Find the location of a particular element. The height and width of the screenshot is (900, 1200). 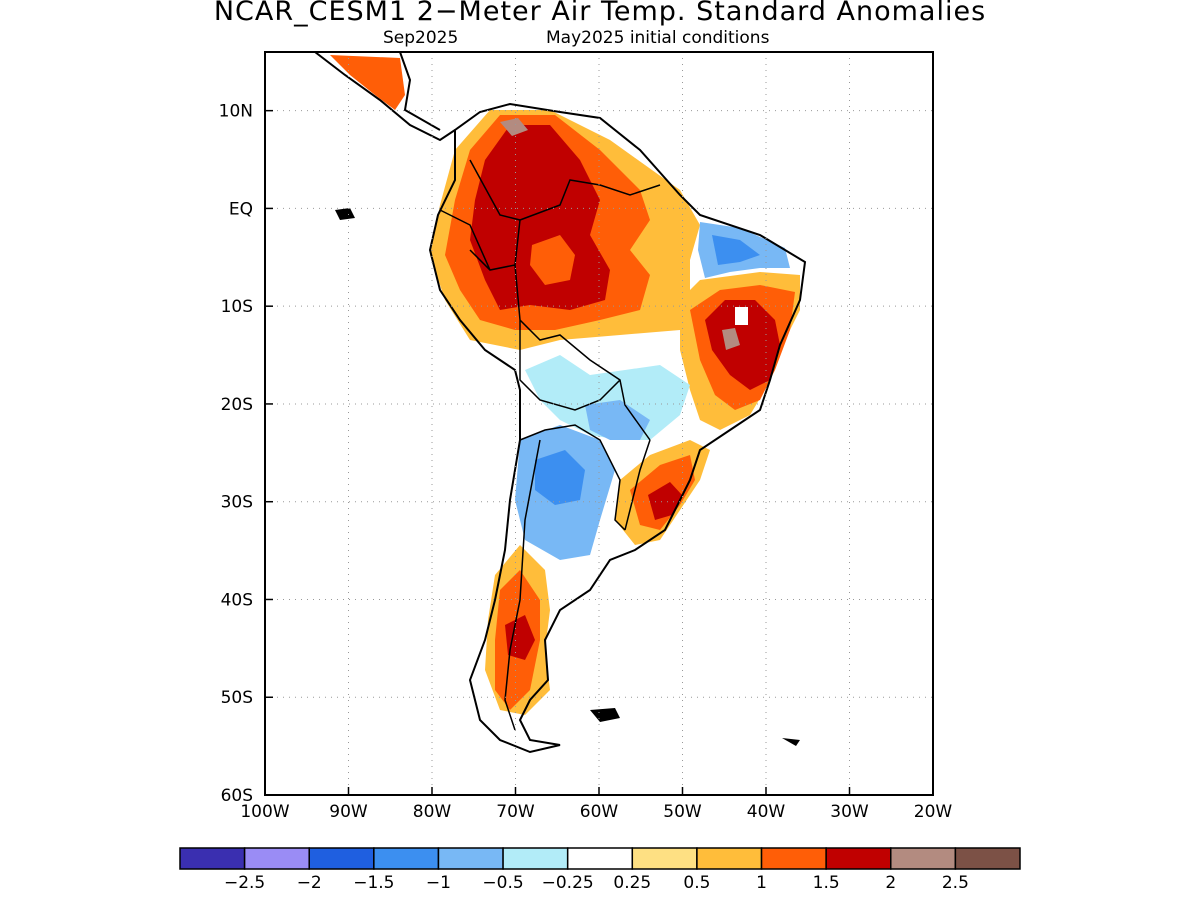

central-america-coastline is located at coordinates (385, 97).